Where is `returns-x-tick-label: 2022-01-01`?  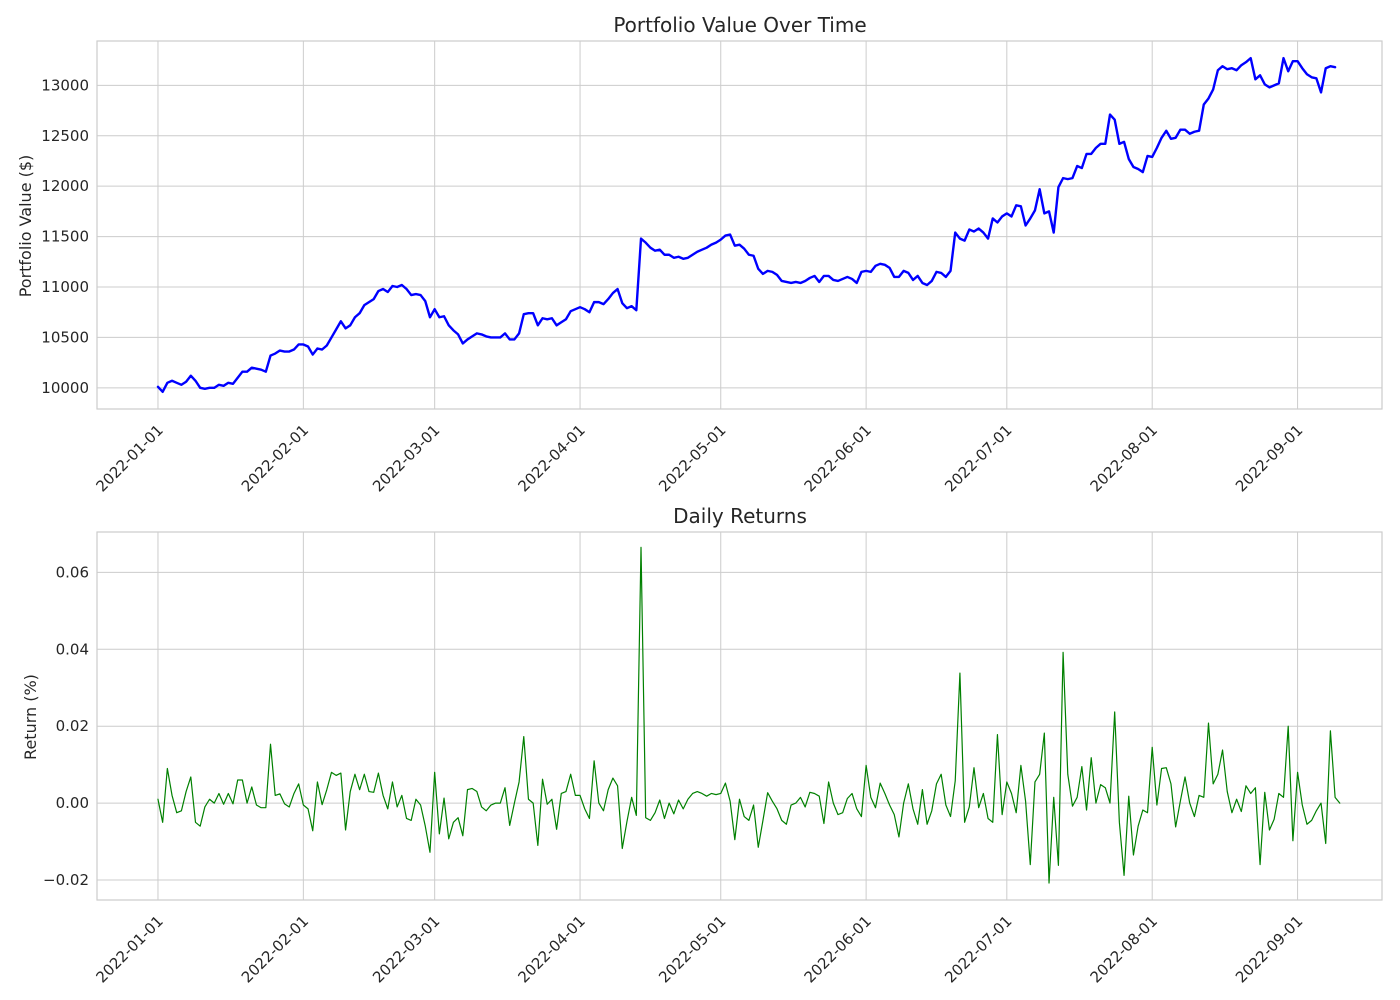 returns-x-tick-label: 2022-01-01 is located at coordinates (129, 949).